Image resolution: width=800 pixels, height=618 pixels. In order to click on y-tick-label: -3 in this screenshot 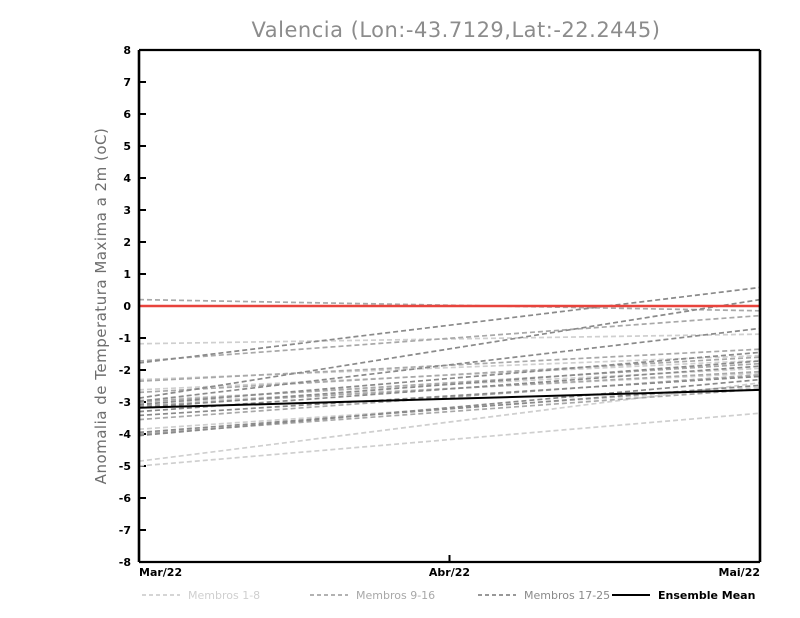, I will do `click(125, 402)`.